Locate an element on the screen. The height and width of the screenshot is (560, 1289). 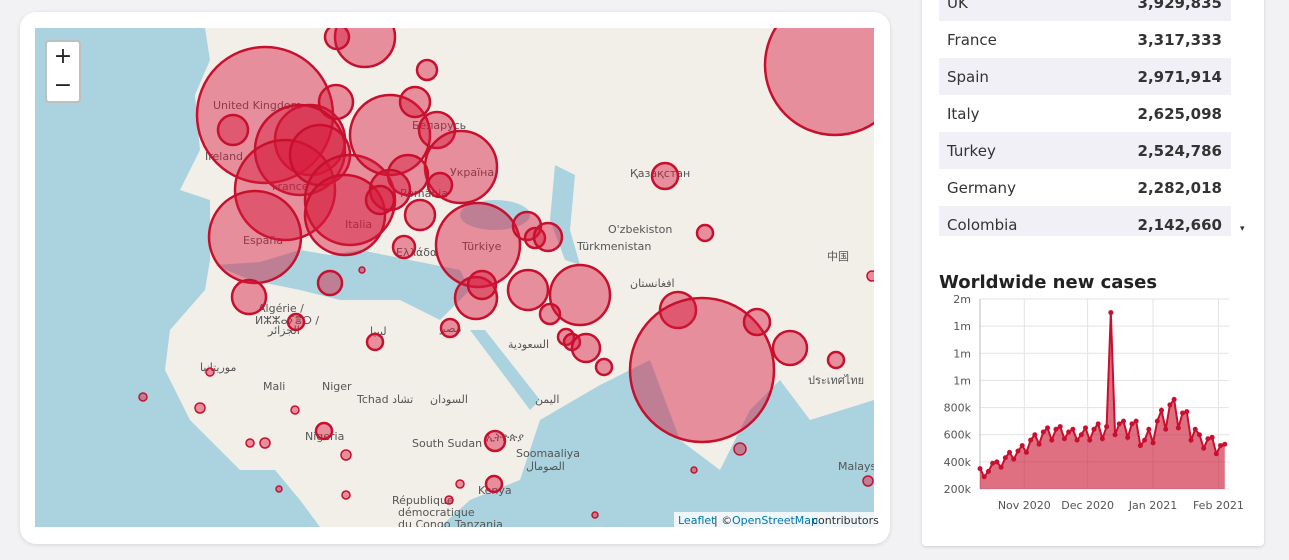
map-label: مصر is located at coordinates (450, 328).